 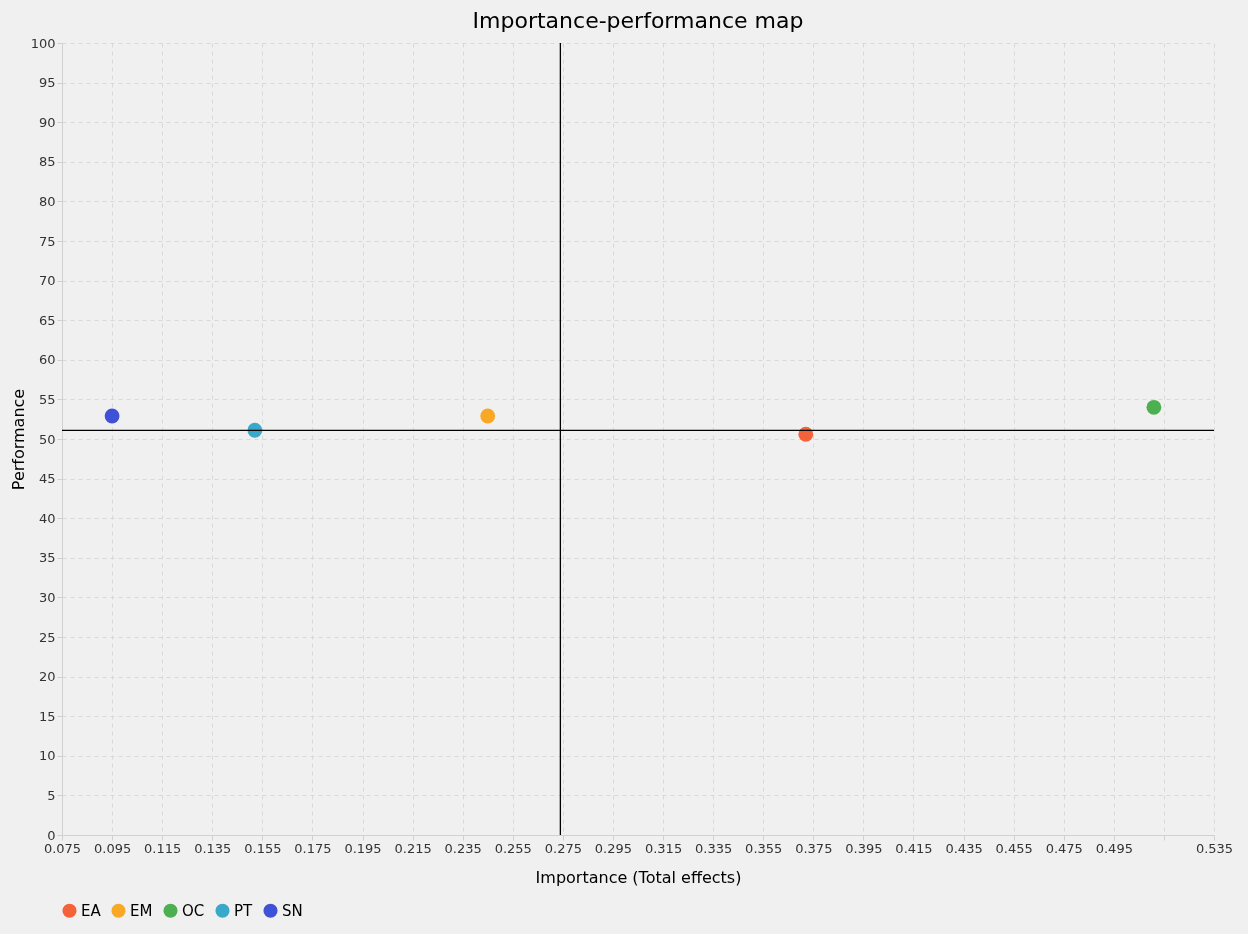 I want to click on legend-label: SN, so click(x=292, y=910).